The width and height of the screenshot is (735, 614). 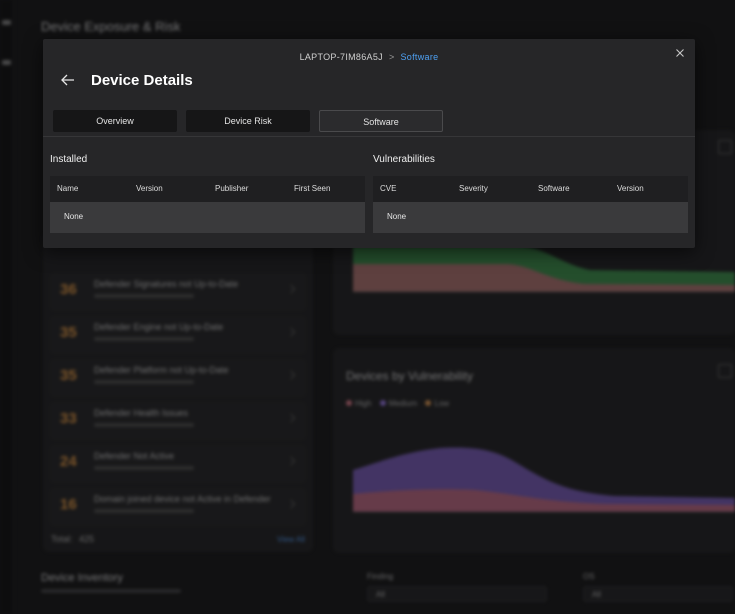 I want to click on issue-row: 24 Defender Not Active, so click(x=178, y=464).